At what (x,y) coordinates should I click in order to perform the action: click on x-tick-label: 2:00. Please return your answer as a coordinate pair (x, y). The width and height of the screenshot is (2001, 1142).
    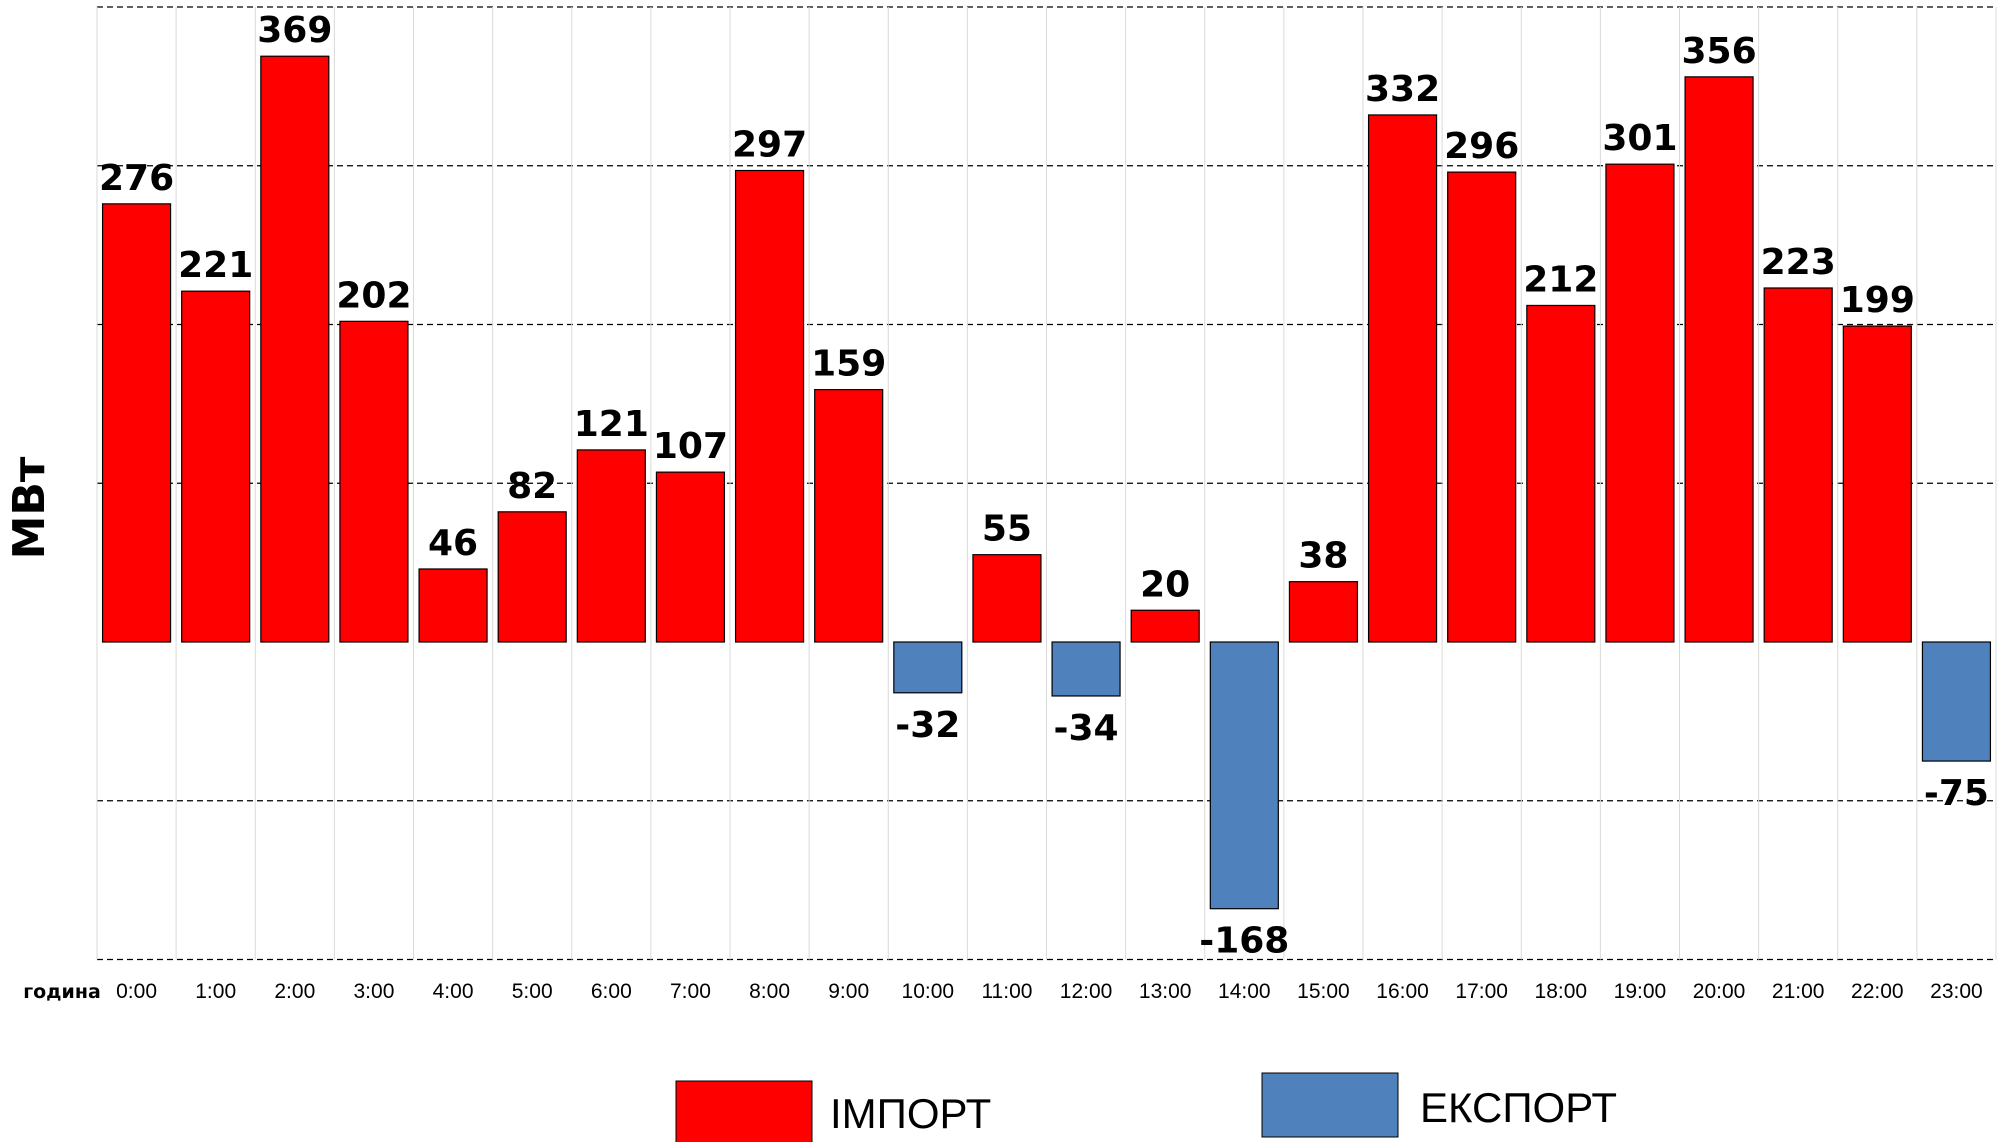
    Looking at the image, I should click on (294, 991).